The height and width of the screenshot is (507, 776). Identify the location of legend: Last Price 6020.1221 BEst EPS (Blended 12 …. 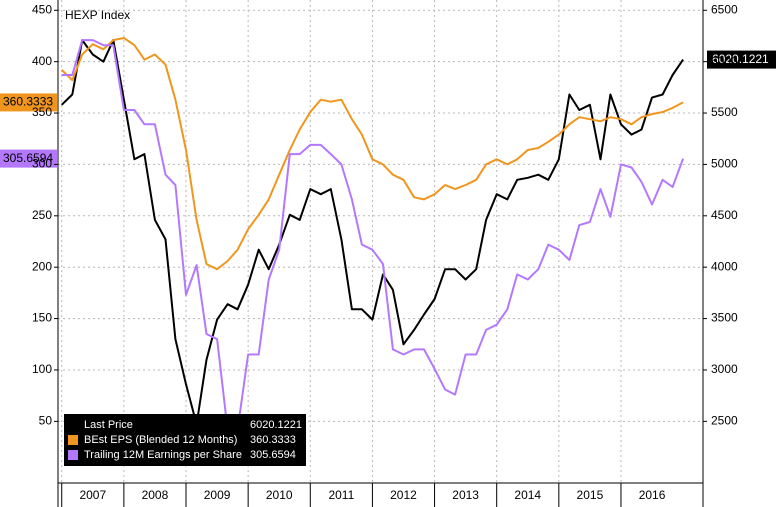
(185, 440).